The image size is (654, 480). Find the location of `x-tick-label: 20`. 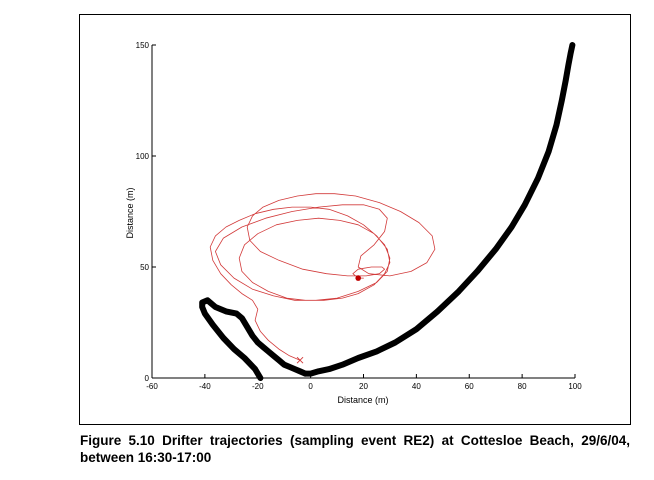

x-tick-label: 20 is located at coordinates (363, 386).